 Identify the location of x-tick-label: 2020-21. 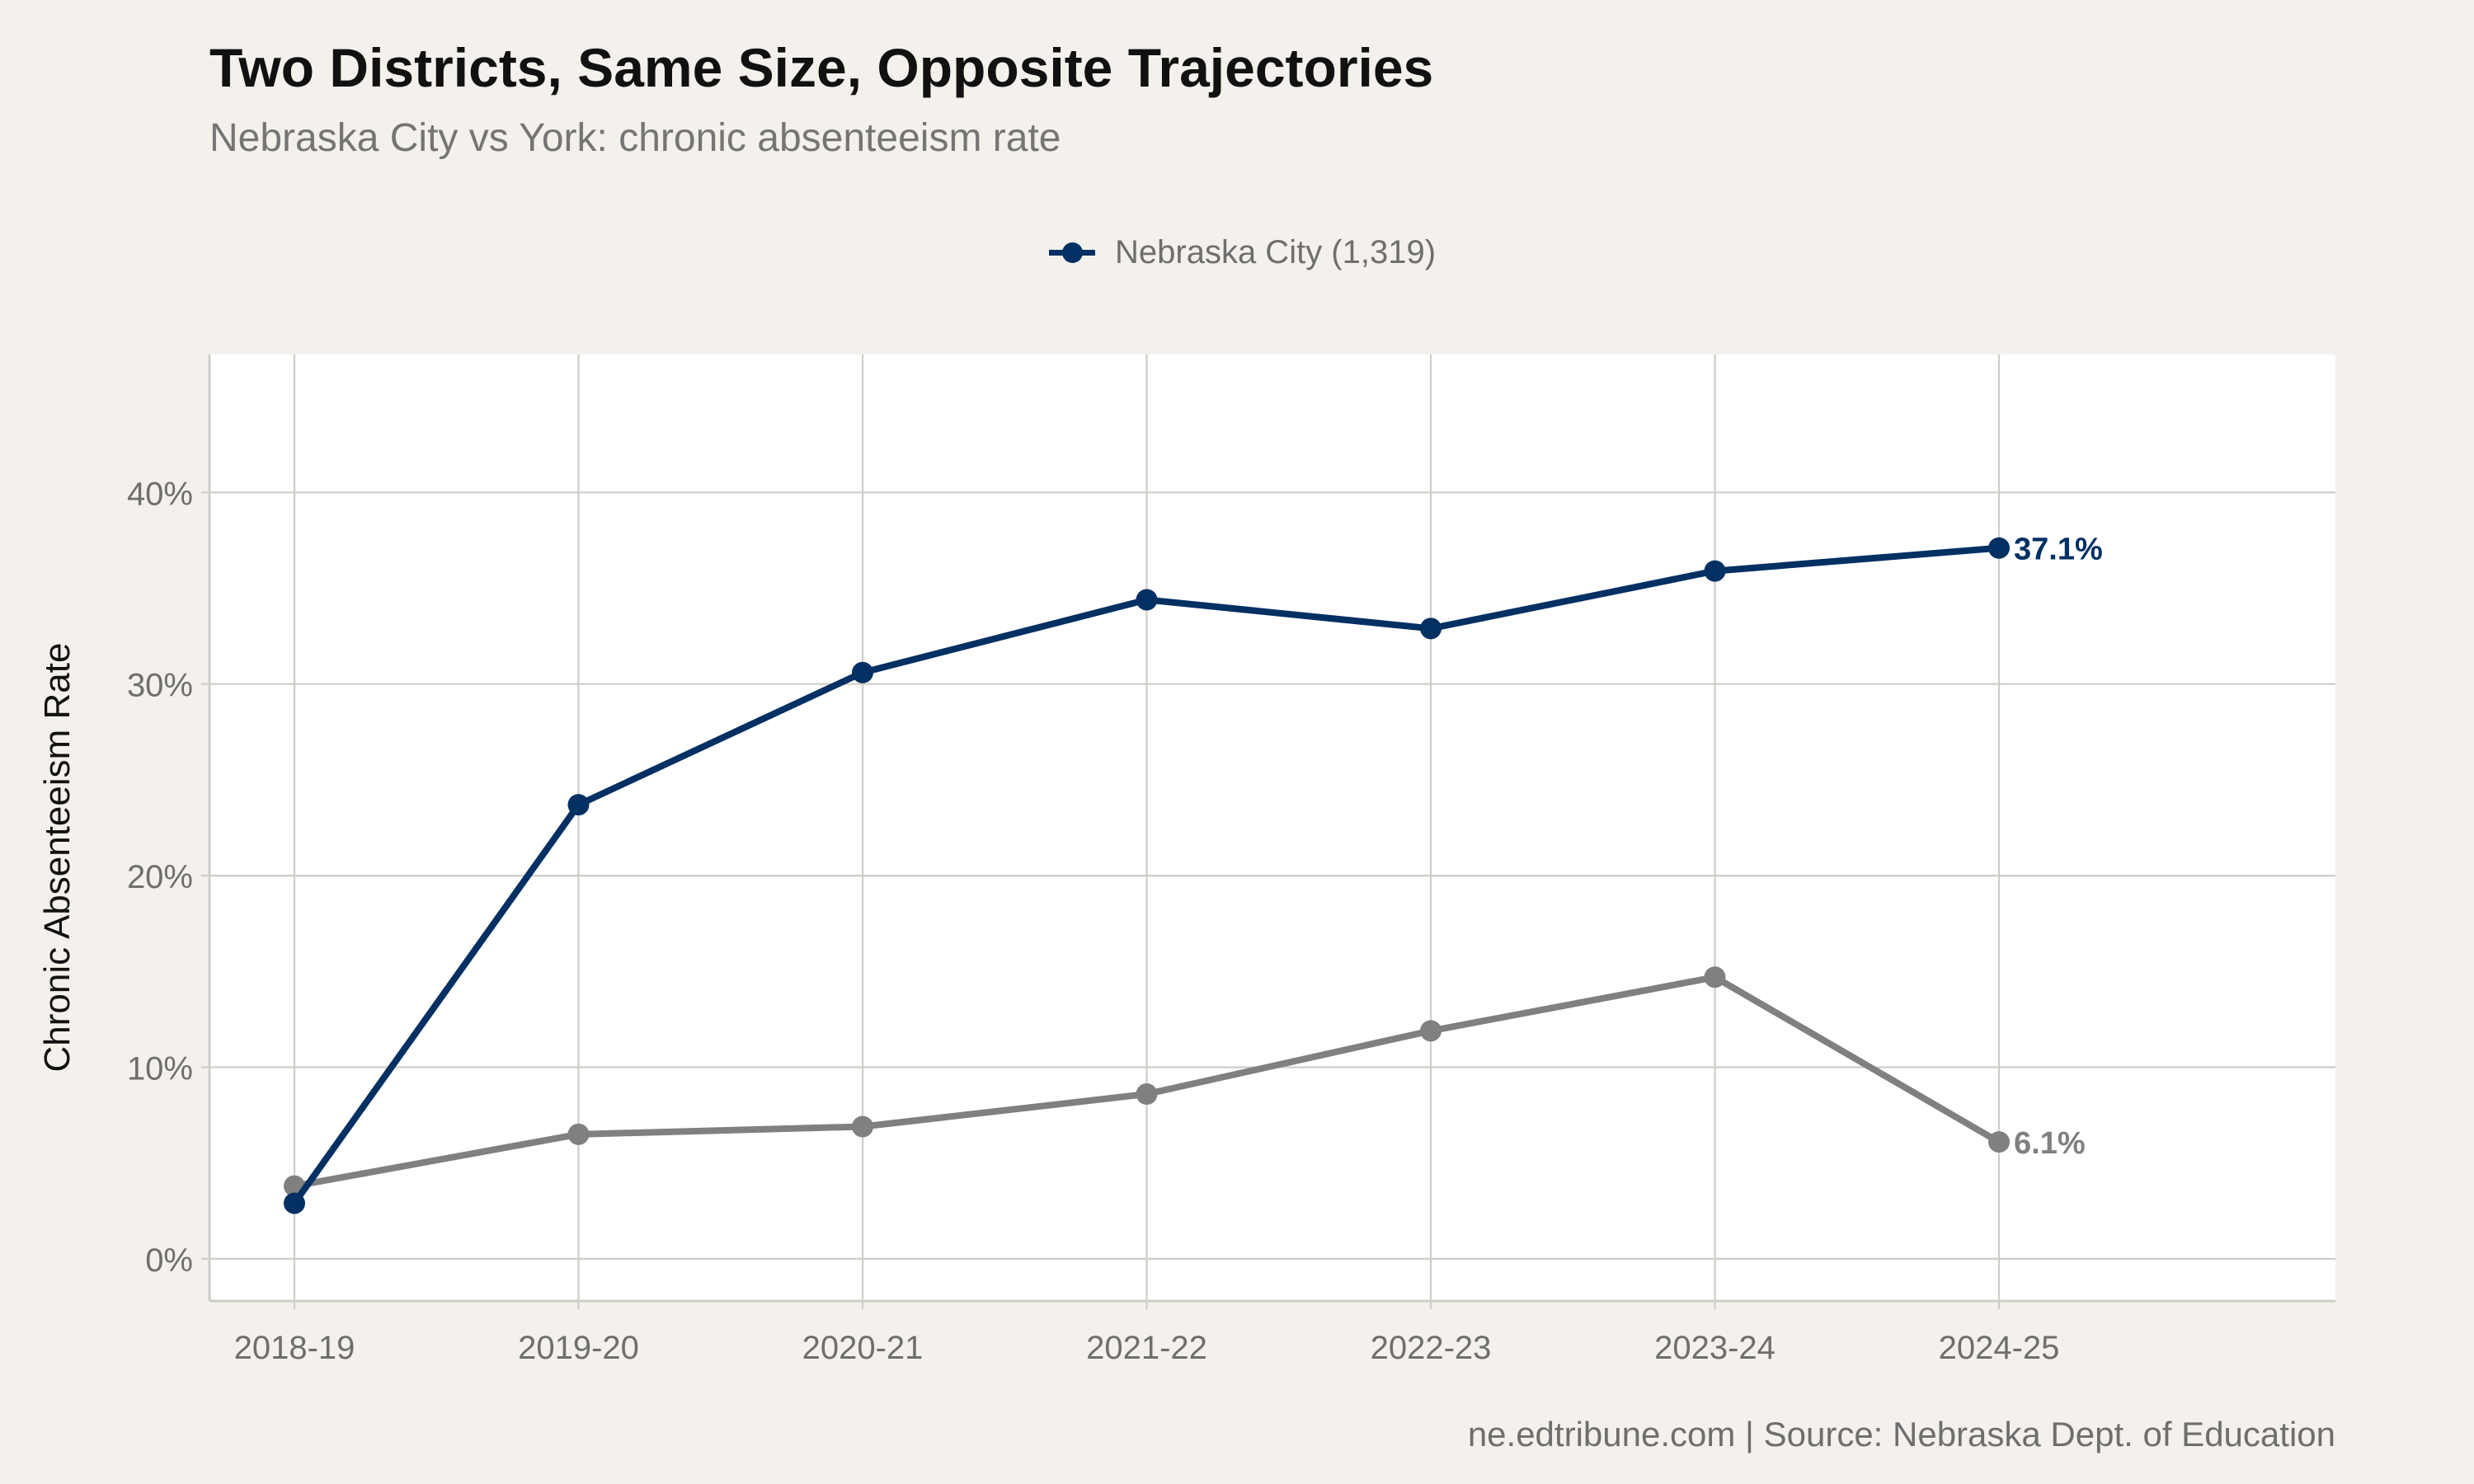
(863, 1348).